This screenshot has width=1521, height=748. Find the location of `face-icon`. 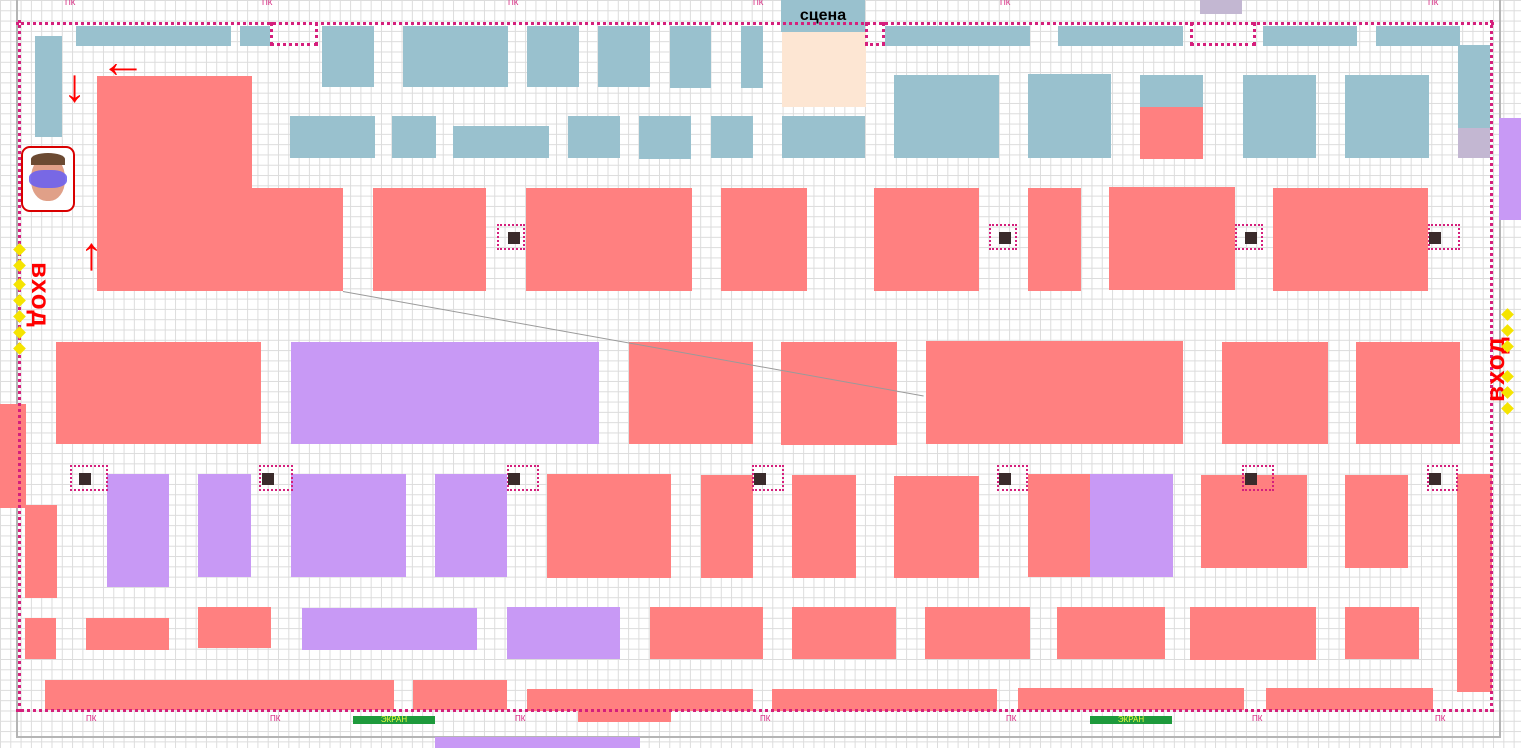

face-icon is located at coordinates (48, 179).